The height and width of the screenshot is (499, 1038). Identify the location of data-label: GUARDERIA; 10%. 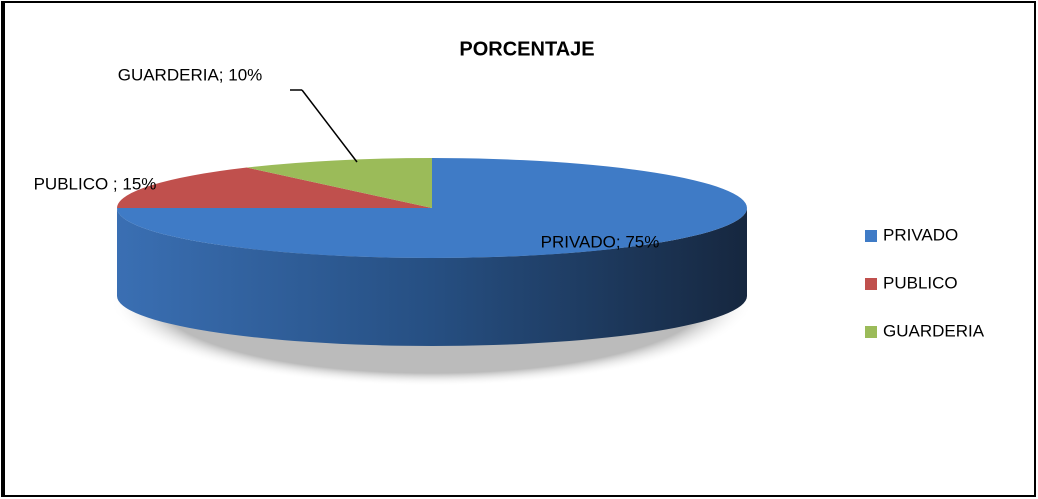
(190, 74).